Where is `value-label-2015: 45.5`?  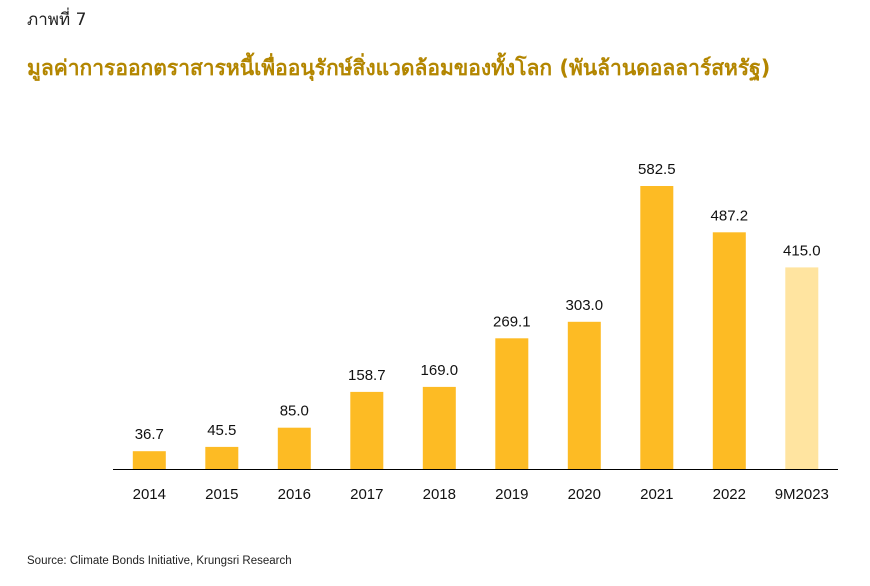
value-label-2015: 45.5 is located at coordinates (221, 430).